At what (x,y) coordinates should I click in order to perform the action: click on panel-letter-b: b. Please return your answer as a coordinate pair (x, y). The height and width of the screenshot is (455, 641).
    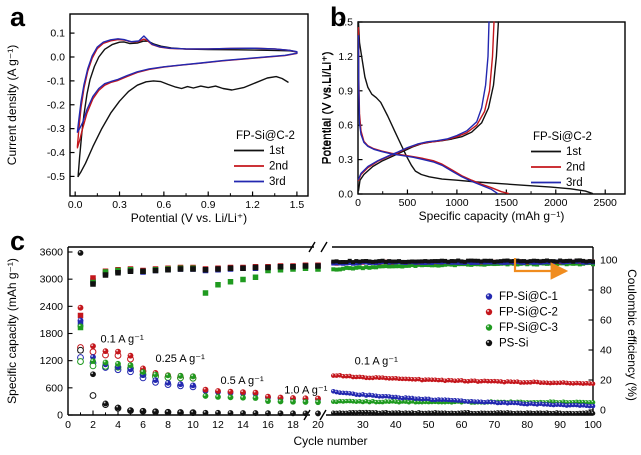
    Looking at the image, I should click on (338, 17).